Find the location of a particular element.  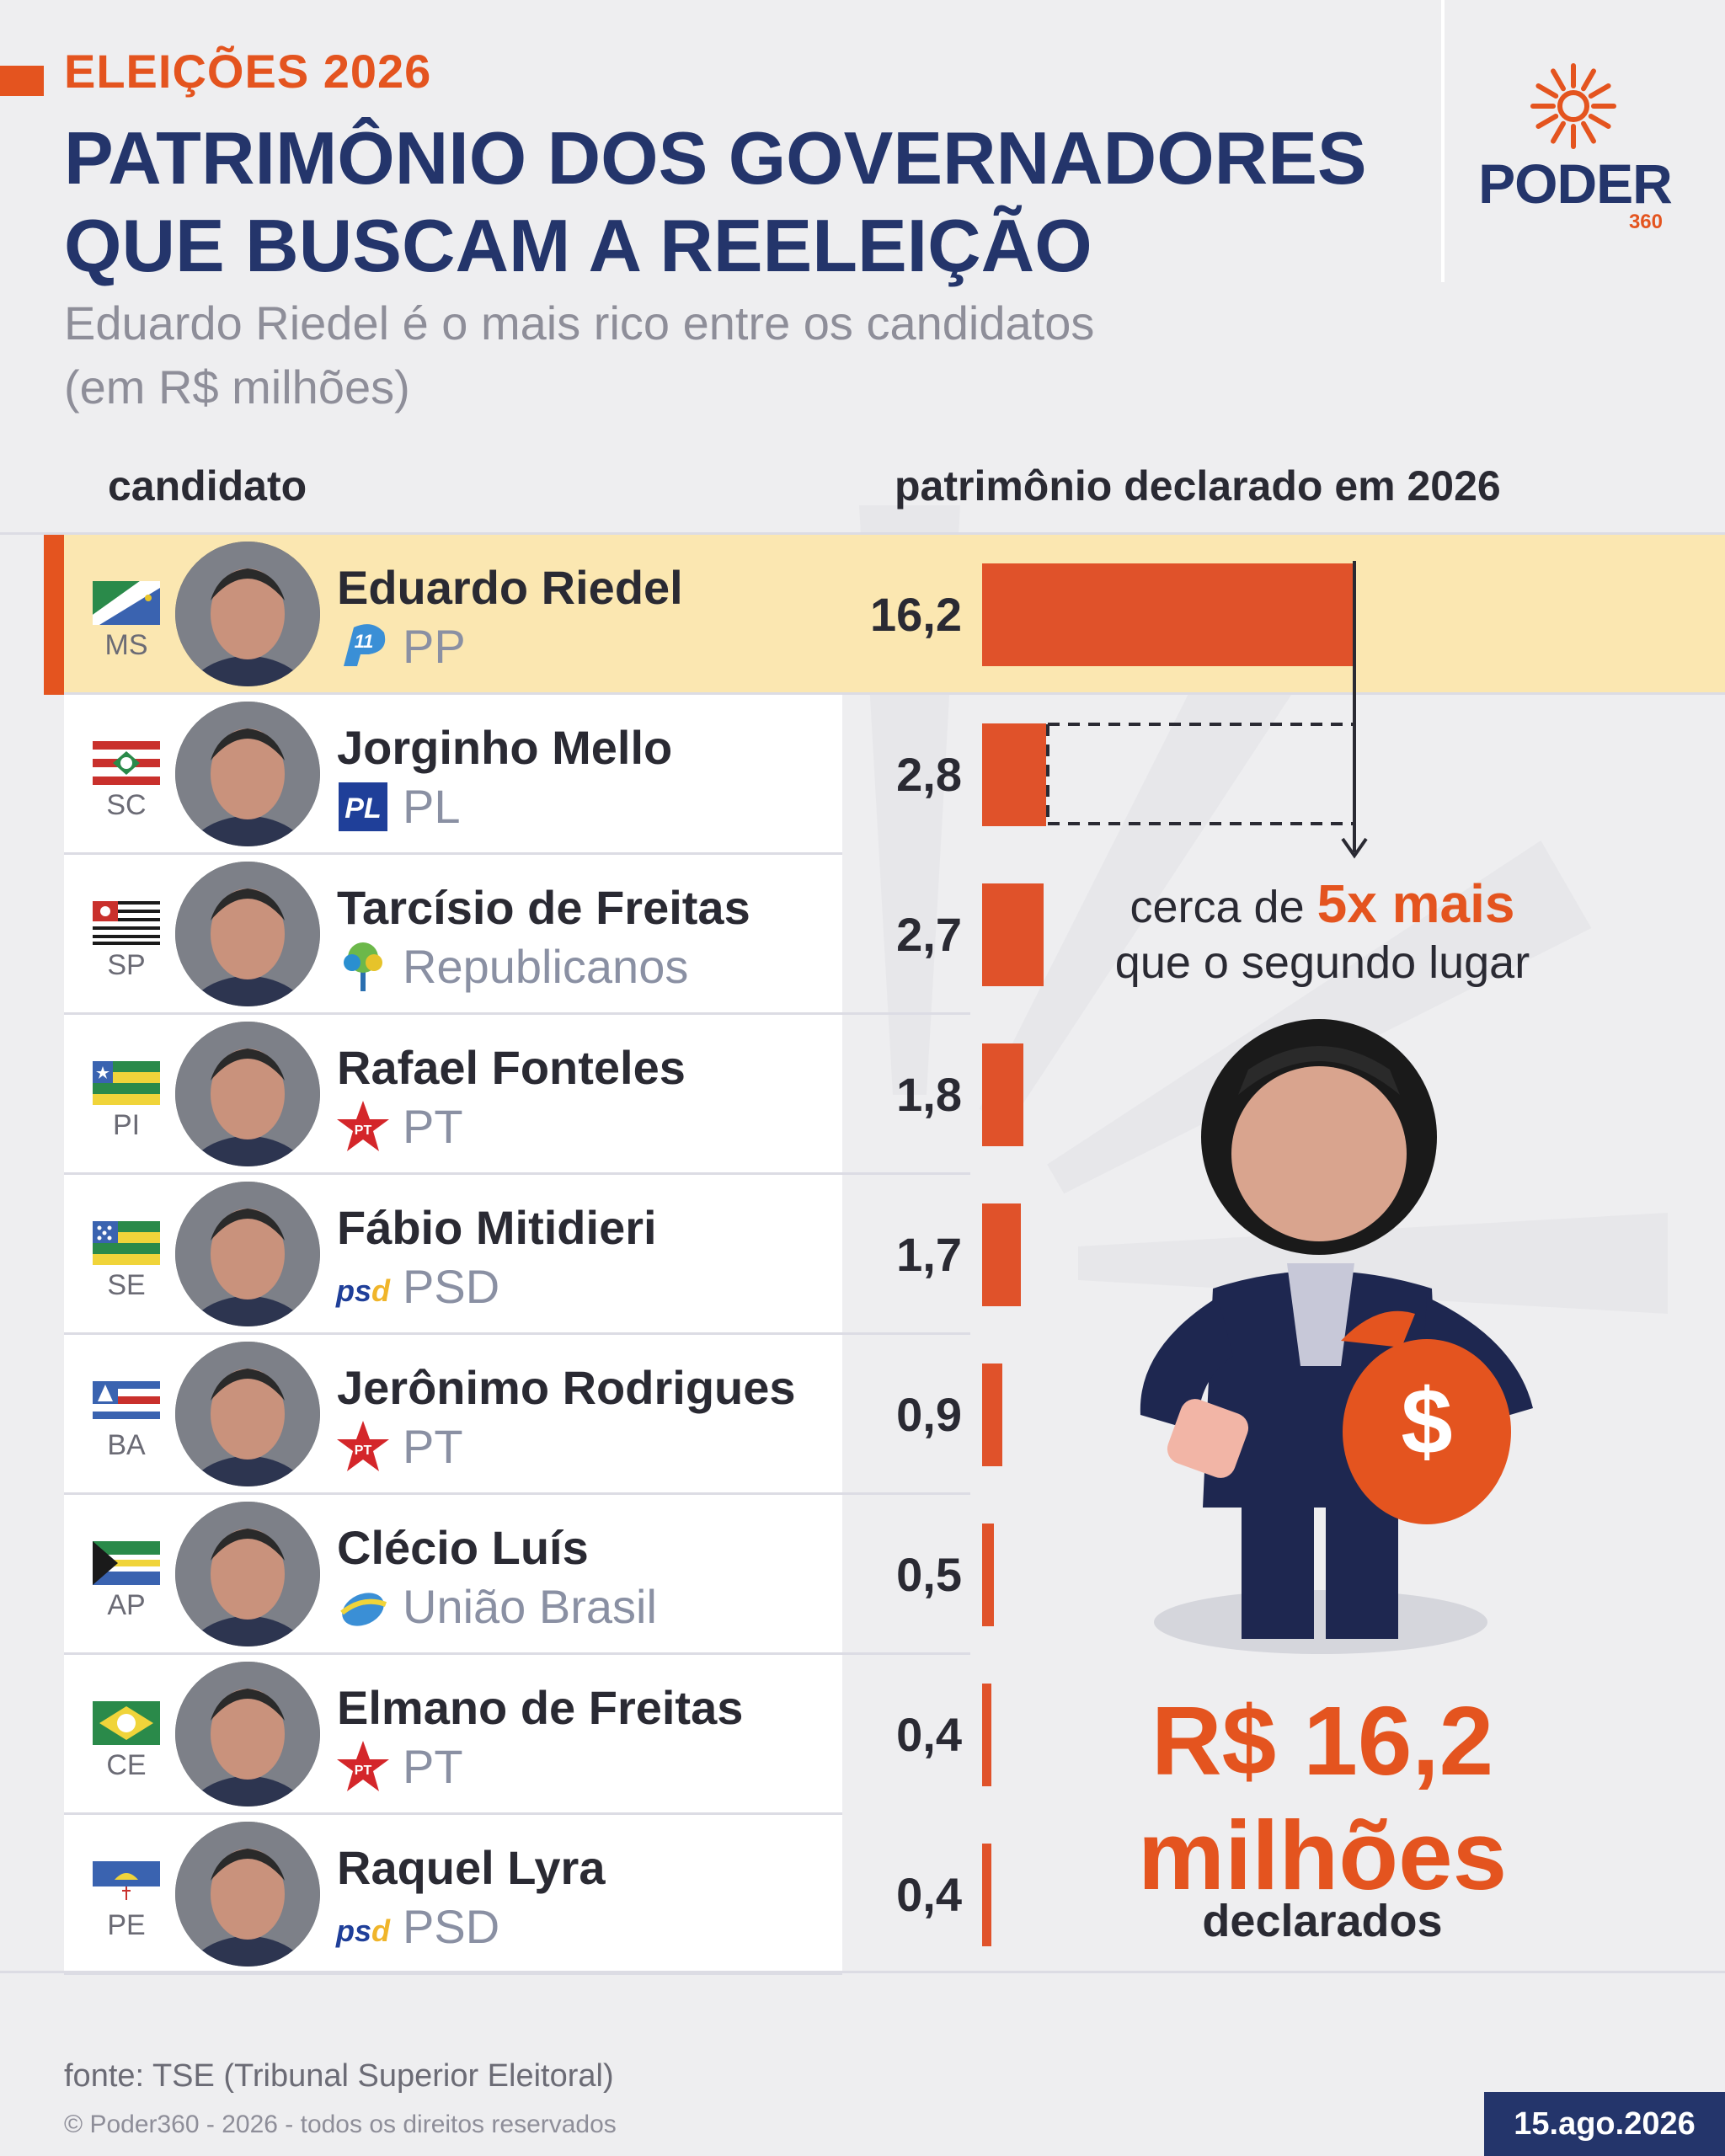

candidate-name: Jerônimo Rodrigues is located at coordinates (566, 1387).